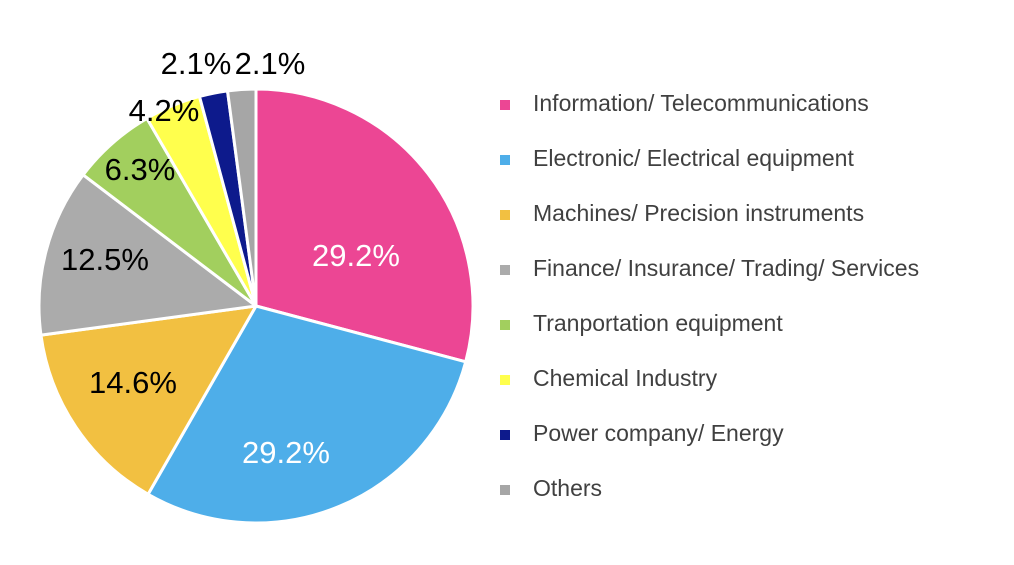  Describe the element at coordinates (270, 63) in the screenshot. I see `slice-value-label-8: 2.1%` at that location.